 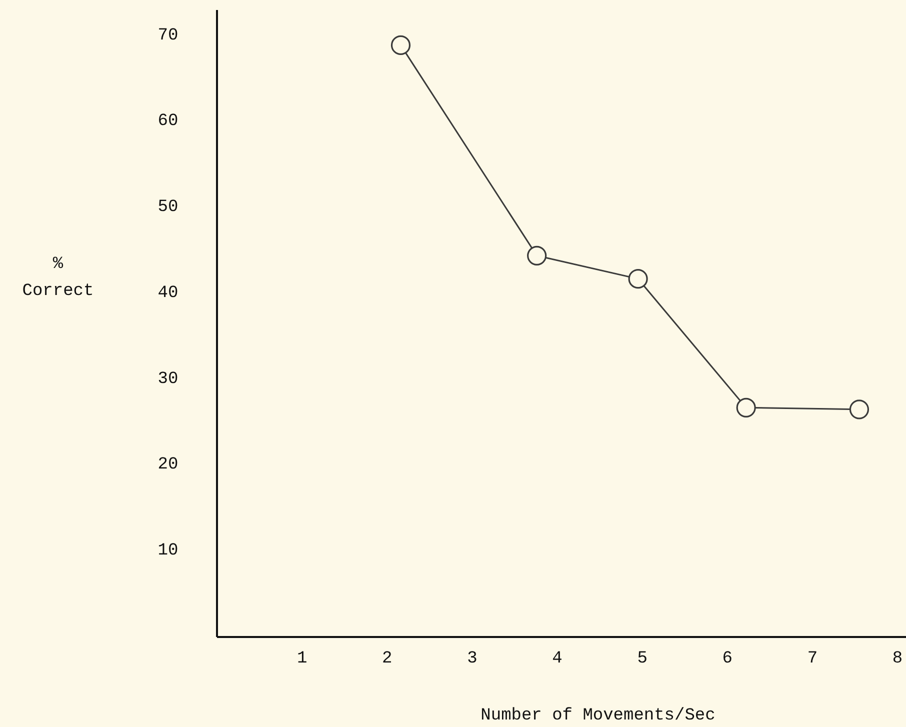 I want to click on x-tick-label: 5, so click(x=642, y=659).